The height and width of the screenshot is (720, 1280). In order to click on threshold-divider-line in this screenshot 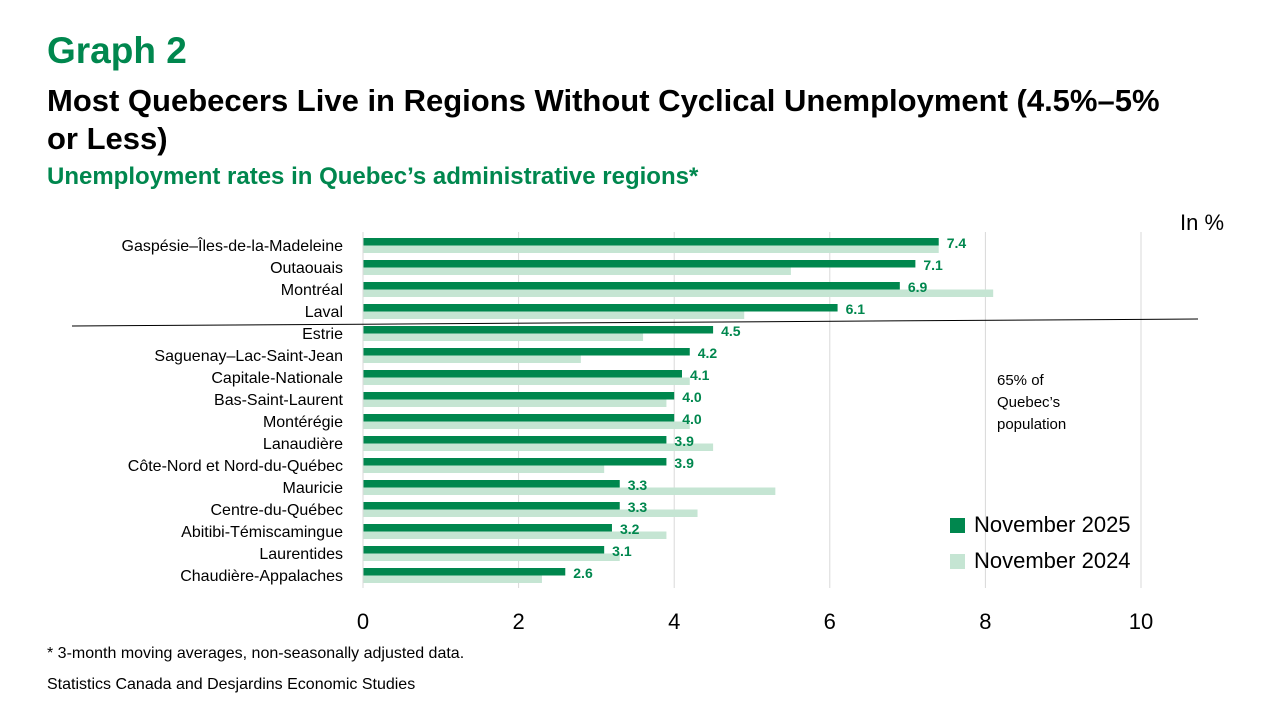, I will do `click(635, 322)`.